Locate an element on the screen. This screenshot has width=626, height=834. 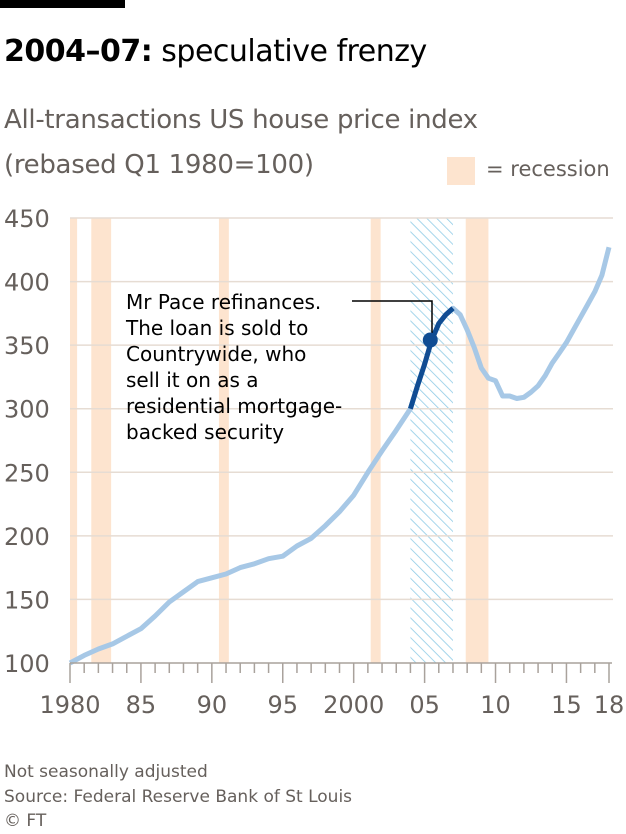
chart-title: 2004–07: speculative frenzy is located at coordinates (215, 51).